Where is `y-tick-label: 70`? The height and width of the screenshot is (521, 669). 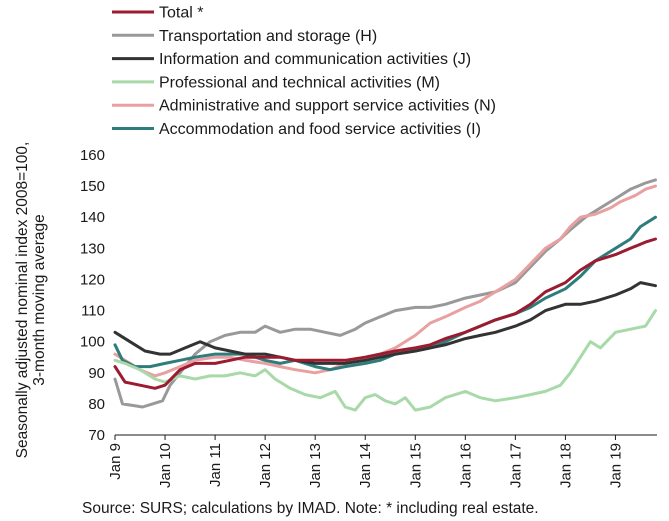
y-tick-label: 70 is located at coordinates (96, 435).